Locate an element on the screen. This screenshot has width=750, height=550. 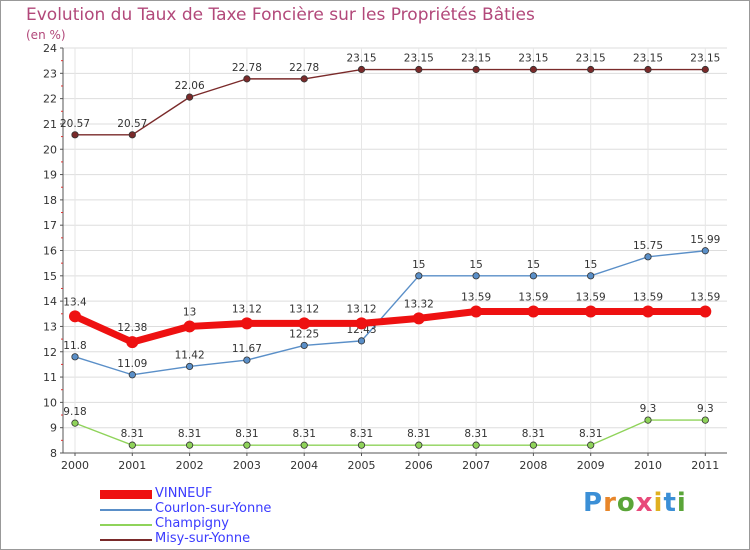
y-tick-label: 11 is located at coordinates (50, 377).